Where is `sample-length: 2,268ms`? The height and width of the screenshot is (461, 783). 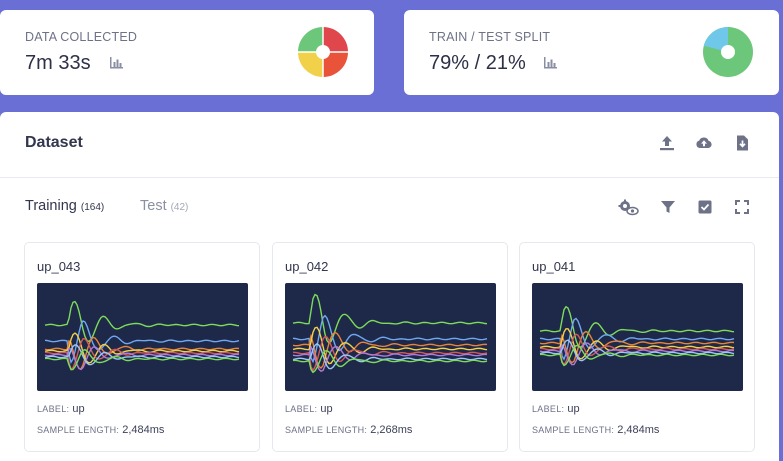
sample-length: 2,268ms is located at coordinates (391, 430).